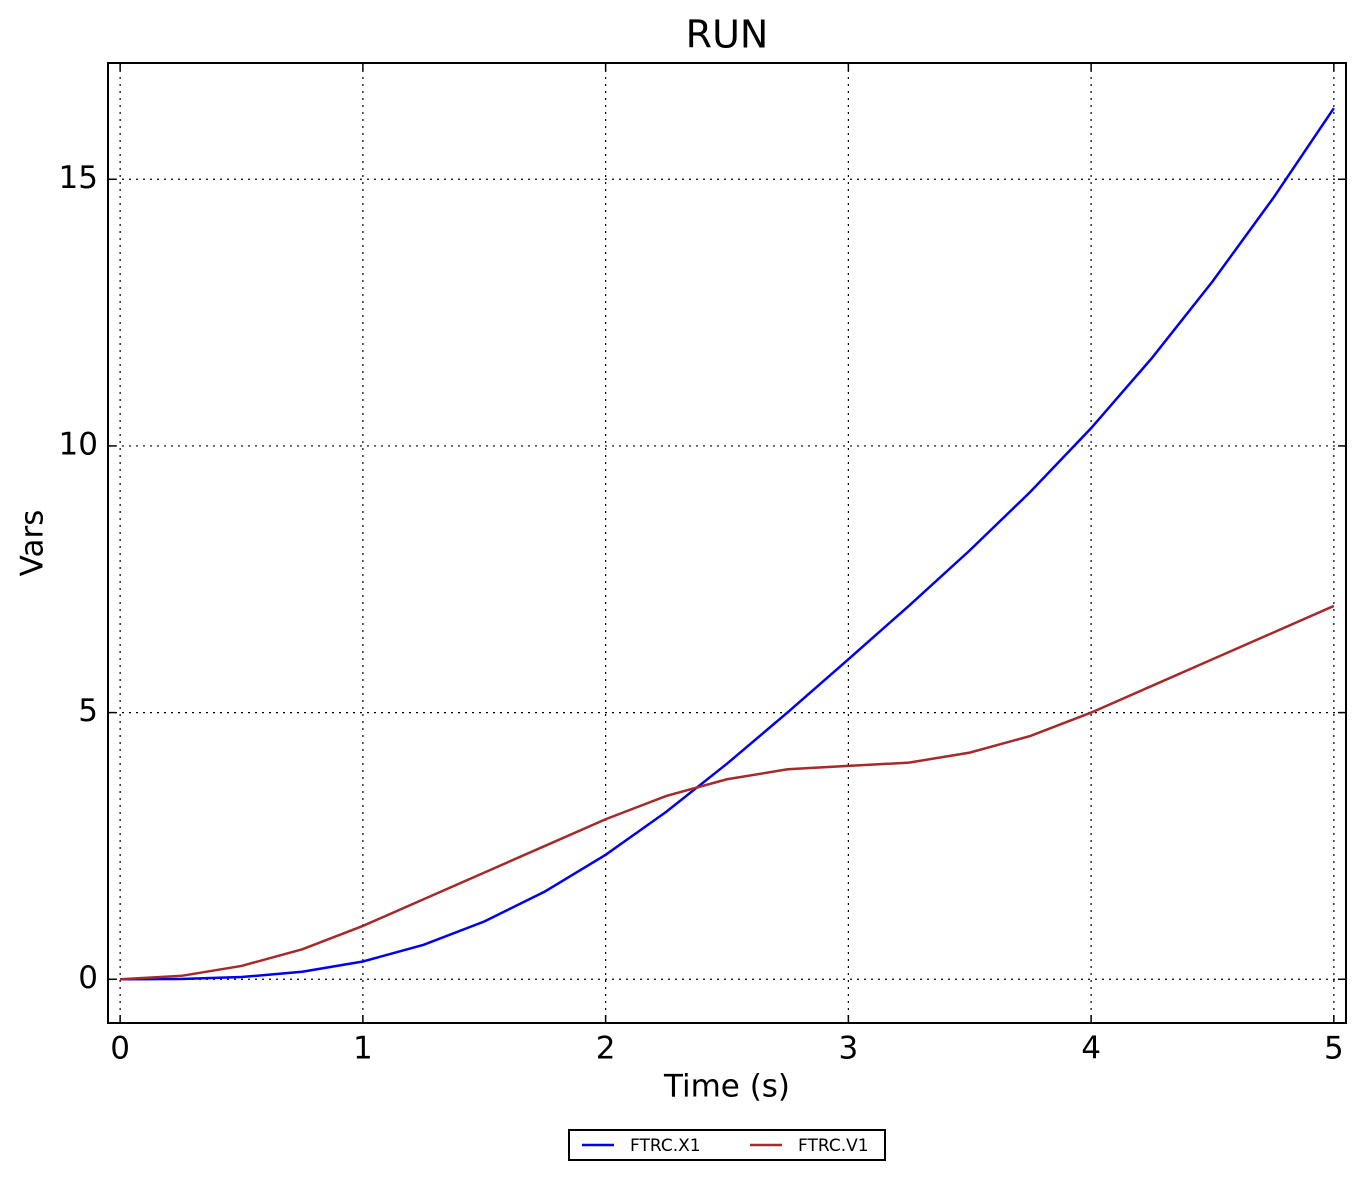  What do you see at coordinates (120, 1049) in the screenshot?
I see `x-tick-label: 0` at bounding box center [120, 1049].